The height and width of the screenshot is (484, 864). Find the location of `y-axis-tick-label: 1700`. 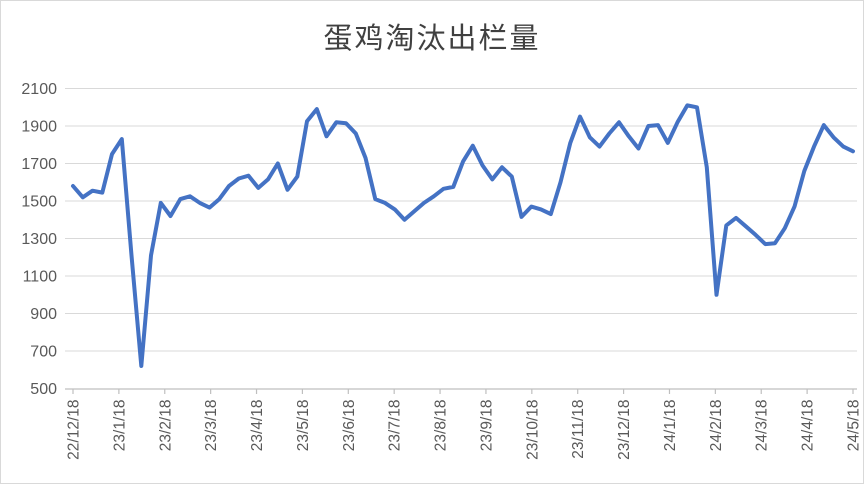

y-axis-tick-label: 1700 is located at coordinates (39, 164).